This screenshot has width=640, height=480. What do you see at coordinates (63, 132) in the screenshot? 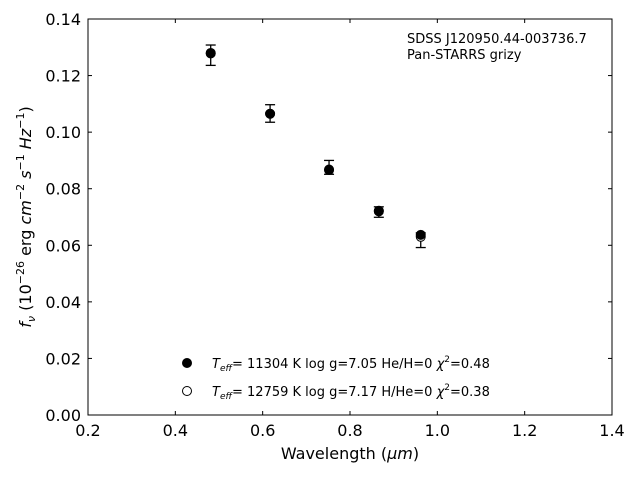
I see `y-tick-label: 0.10` at bounding box center [63, 132].